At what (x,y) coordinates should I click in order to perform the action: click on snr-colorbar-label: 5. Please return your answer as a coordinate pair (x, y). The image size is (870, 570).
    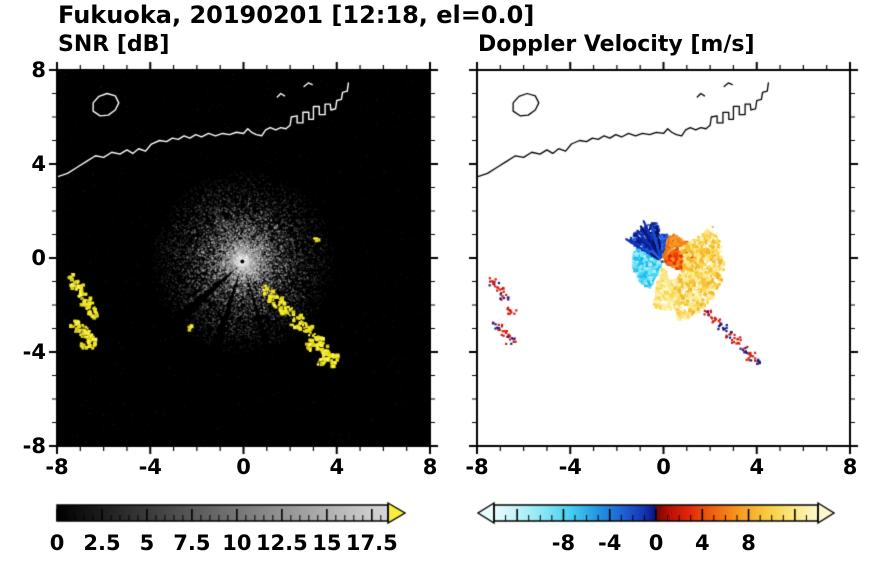
    Looking at the image, I should click on (147, 543).